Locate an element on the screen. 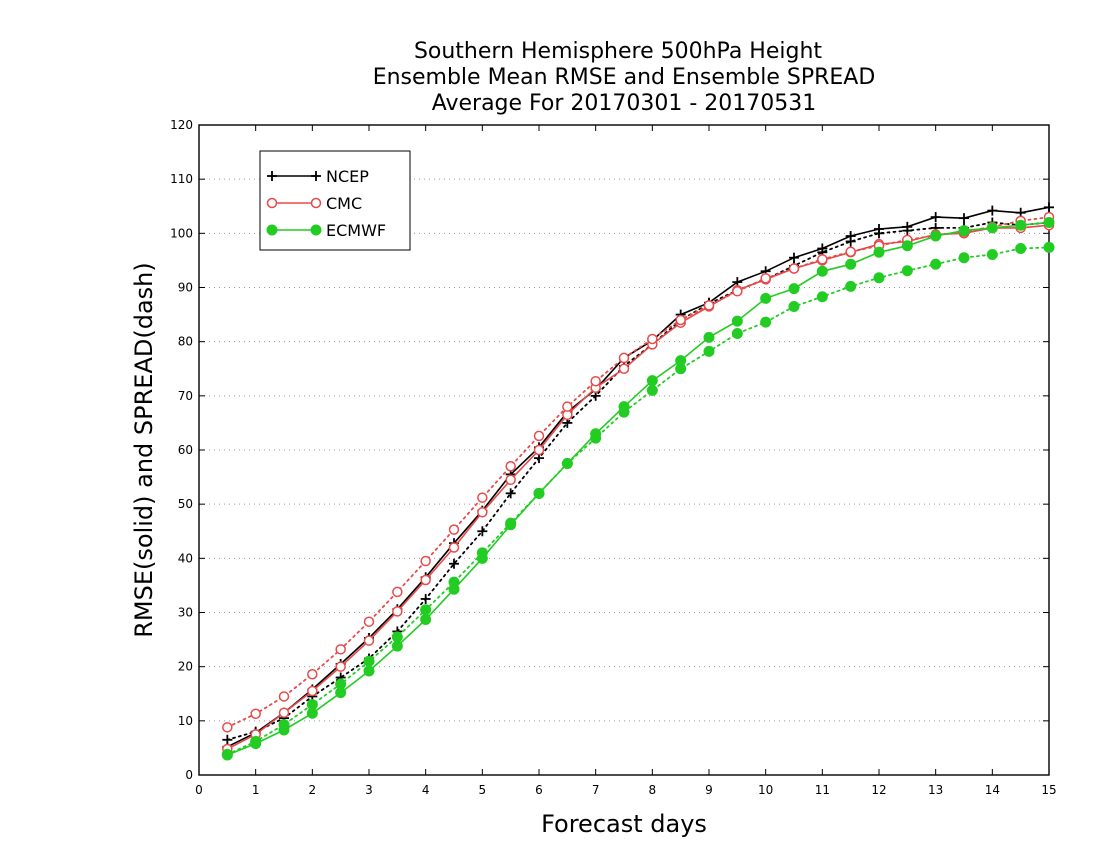  x-axis-label: Forecast days is located at coordinates (624, 824).